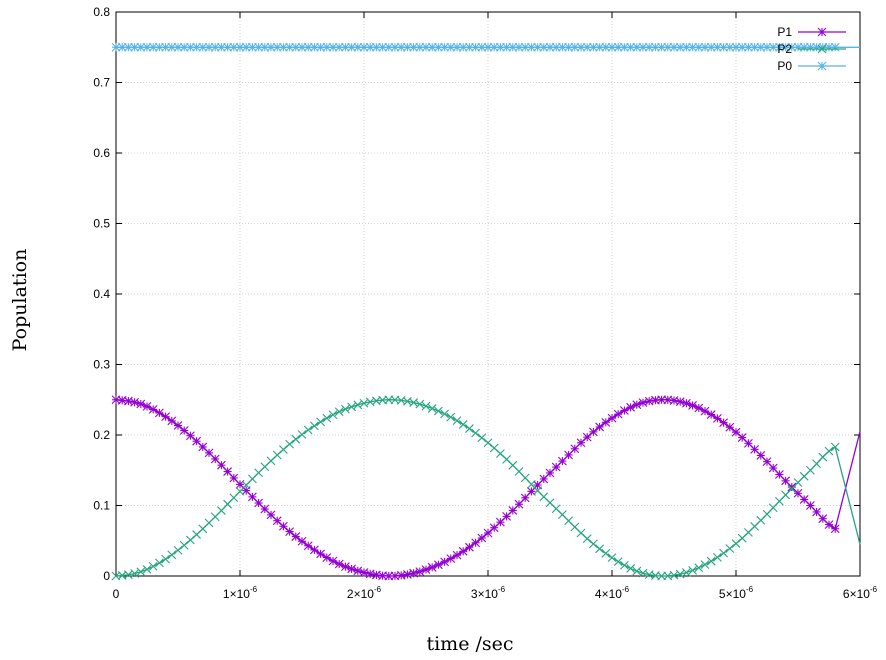 This screenshot has height=660, width=886. Describe the element at coordinates (811, 66) in the screenshot. I see `legend-item-p0: P0` at that location.